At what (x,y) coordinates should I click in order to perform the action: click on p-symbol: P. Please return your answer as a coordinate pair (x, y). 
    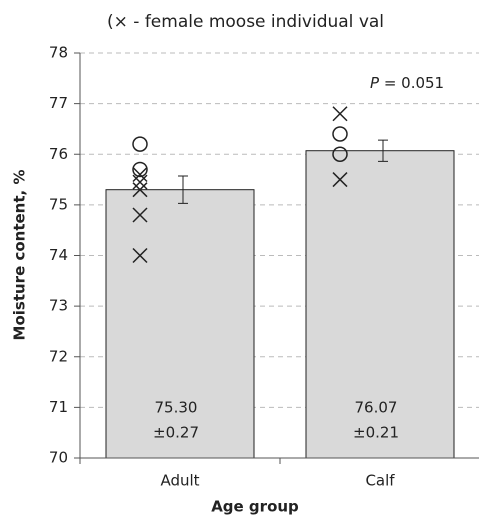
    Looking at the image, I should click on (375, 83).